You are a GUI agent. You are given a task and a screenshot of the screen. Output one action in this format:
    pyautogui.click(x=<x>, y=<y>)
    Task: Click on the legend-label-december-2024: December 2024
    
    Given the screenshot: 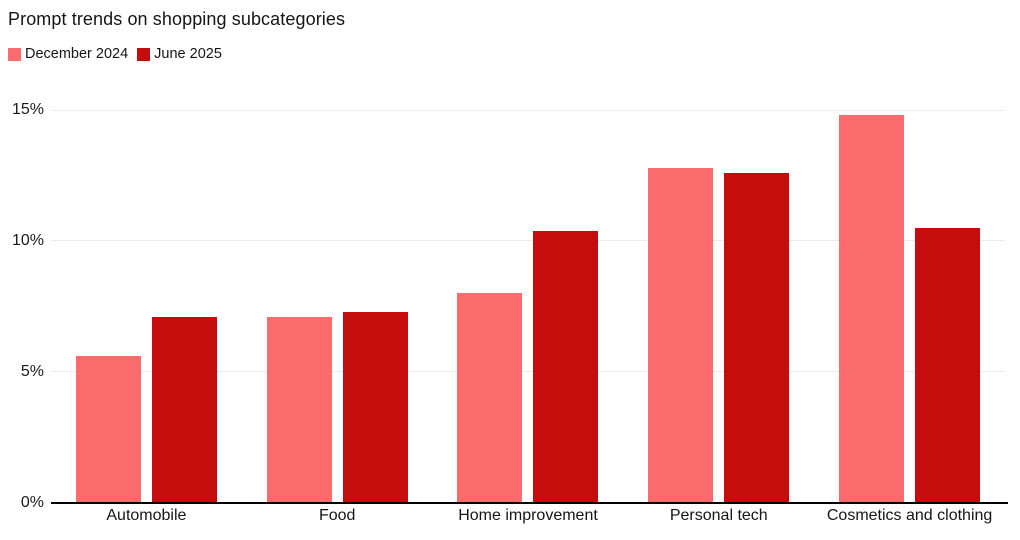 What is the action you would take?
    pyautogui.click(x=77, y=54)
    